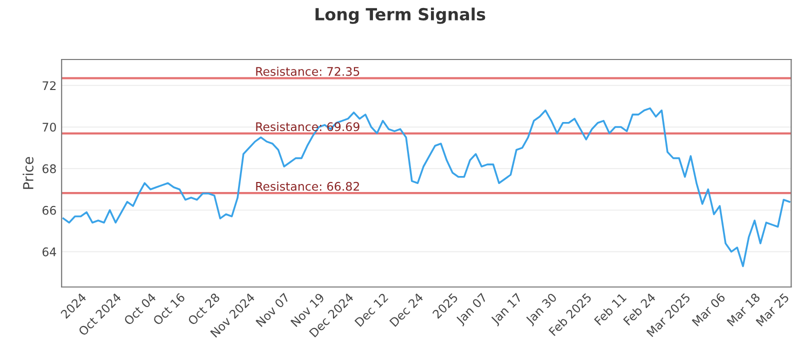 Image resolution: width=800 pixels, height=350 pixels. Describe the element at coordinates (308, 71) in the screenshot. I see `ref-line-label: Resistance: 72.35` at that location.